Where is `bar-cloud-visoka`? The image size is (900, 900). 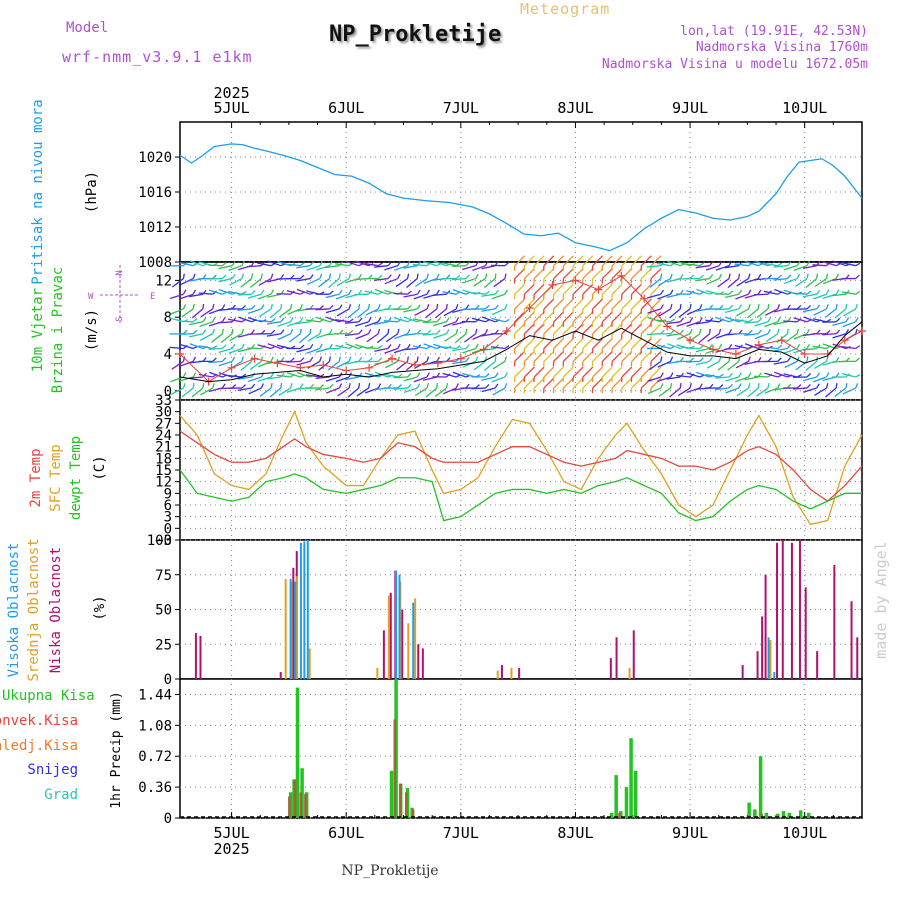
bar-cloud-visoka is located at coordinates (290, 628).